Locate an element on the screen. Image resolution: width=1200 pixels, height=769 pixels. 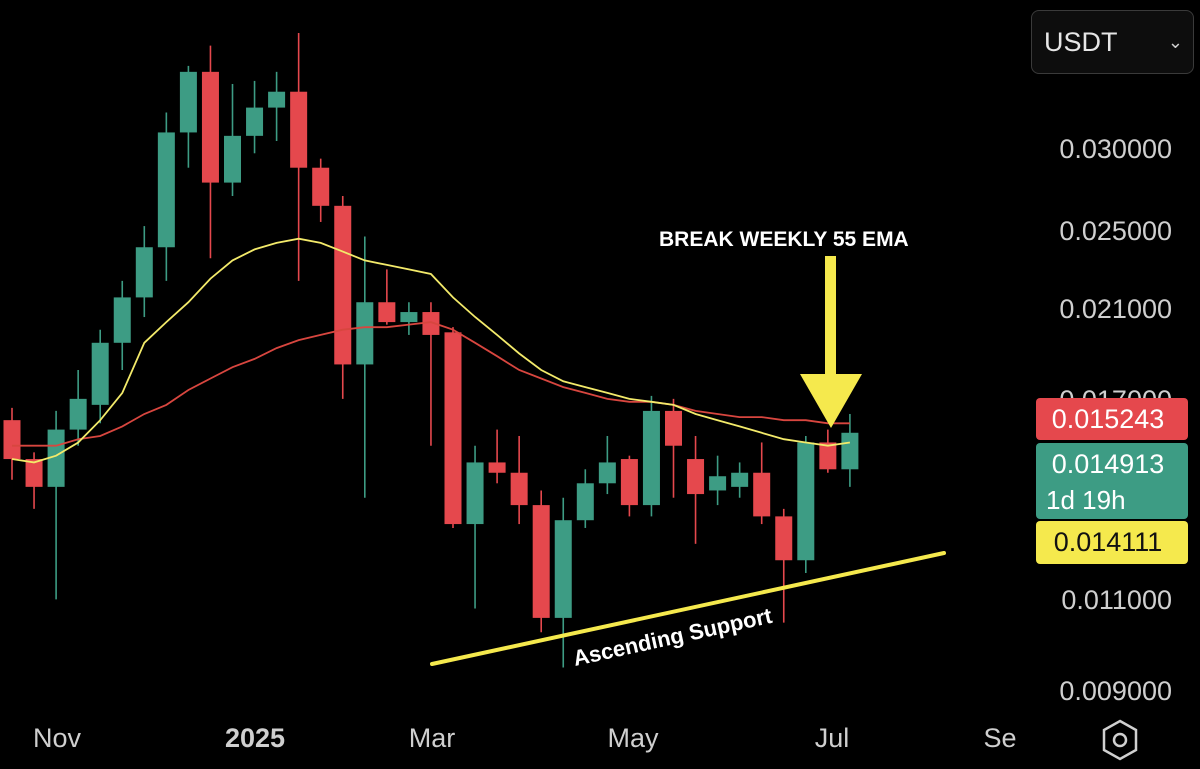
x-tick-label: May is located at coordinates (633, 738).